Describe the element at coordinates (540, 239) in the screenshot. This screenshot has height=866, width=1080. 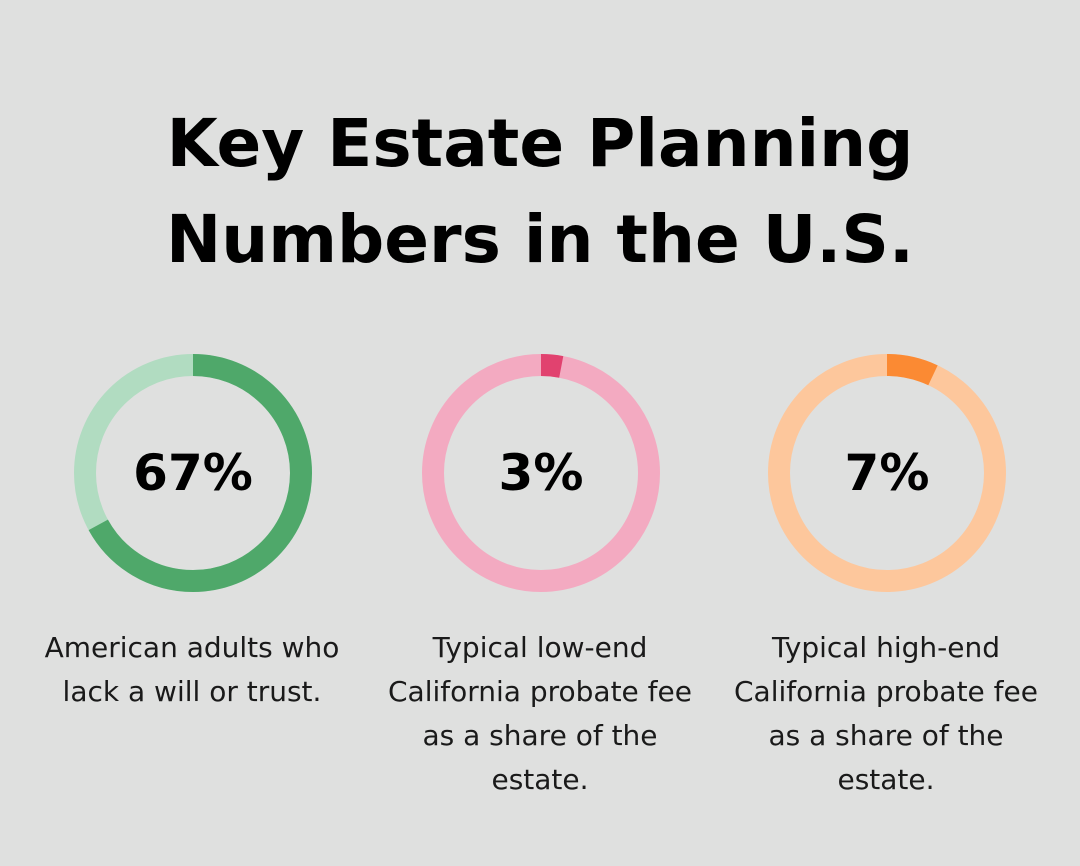
I see `chart-title-line-2: Numbers in the U.S.` at that location.